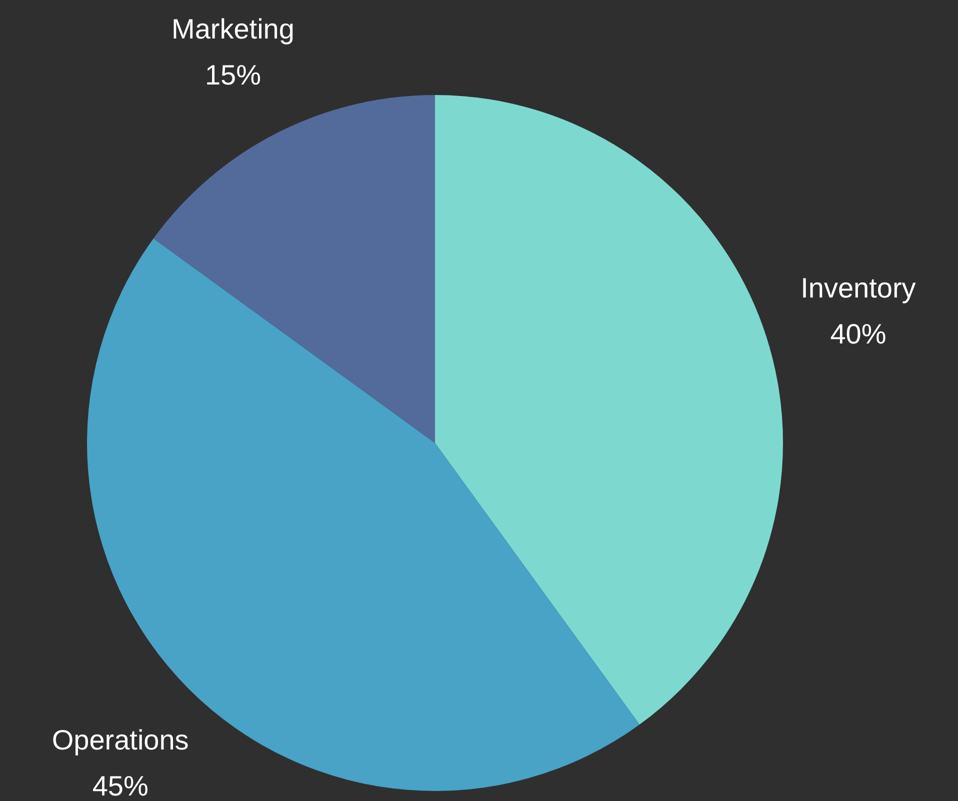 The width and height of the screenshot is (958, 801). Describe the element at coordinates (120, 740) in the screenshot. I see `slice-label: Operations` at that location.